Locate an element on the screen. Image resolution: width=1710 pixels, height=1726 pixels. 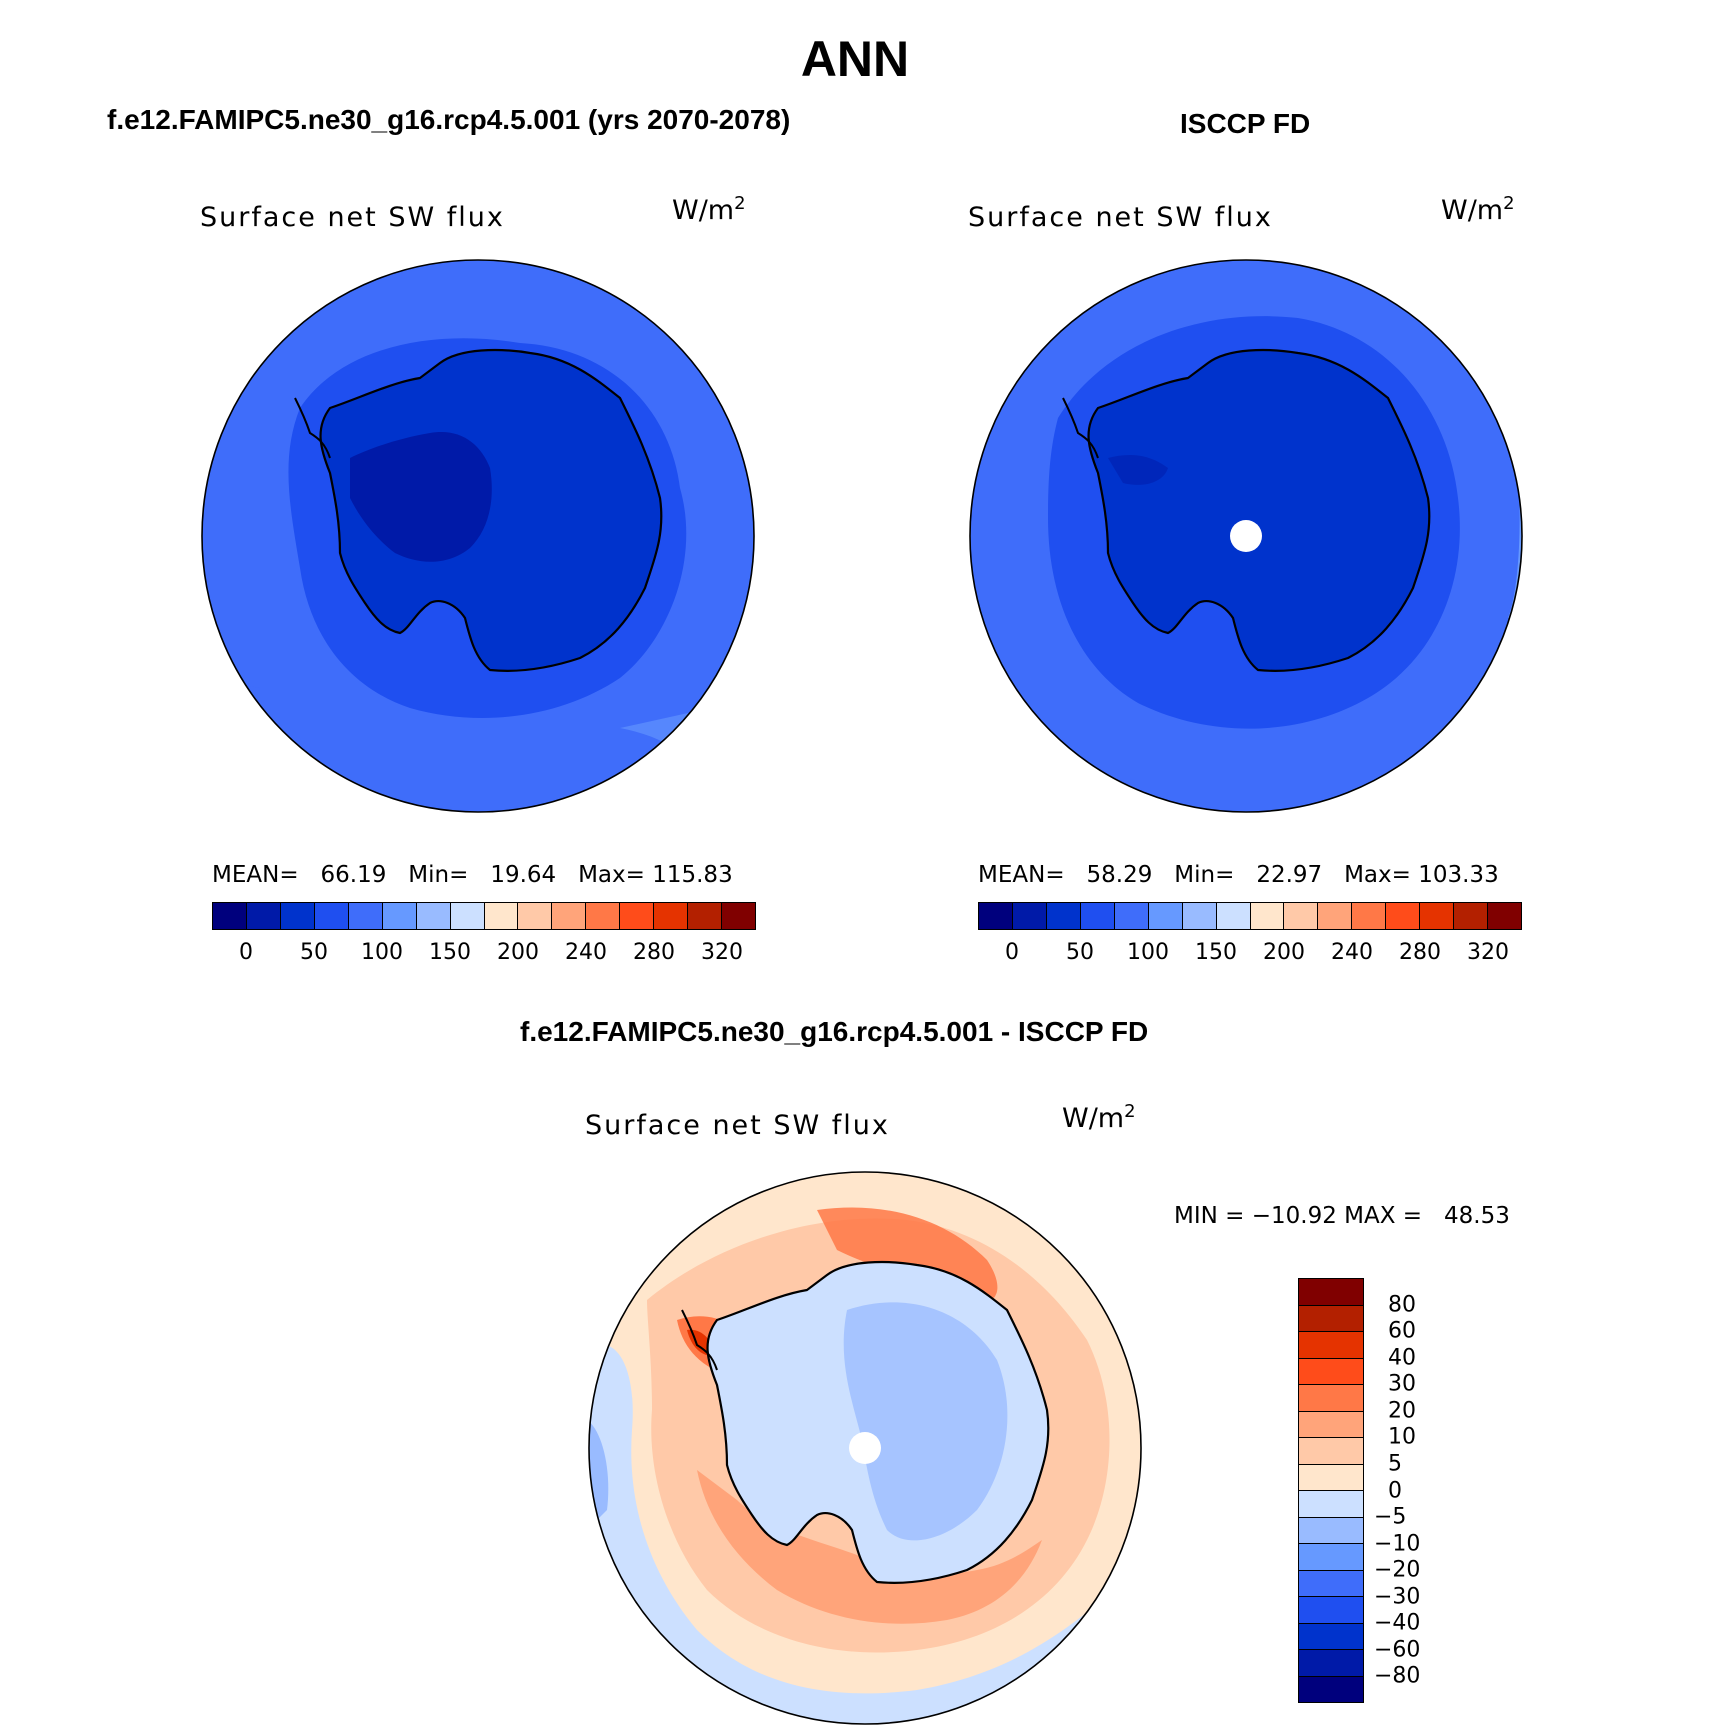
colorbar-tick-label: 10 is located at coordinates (1402, 1437).